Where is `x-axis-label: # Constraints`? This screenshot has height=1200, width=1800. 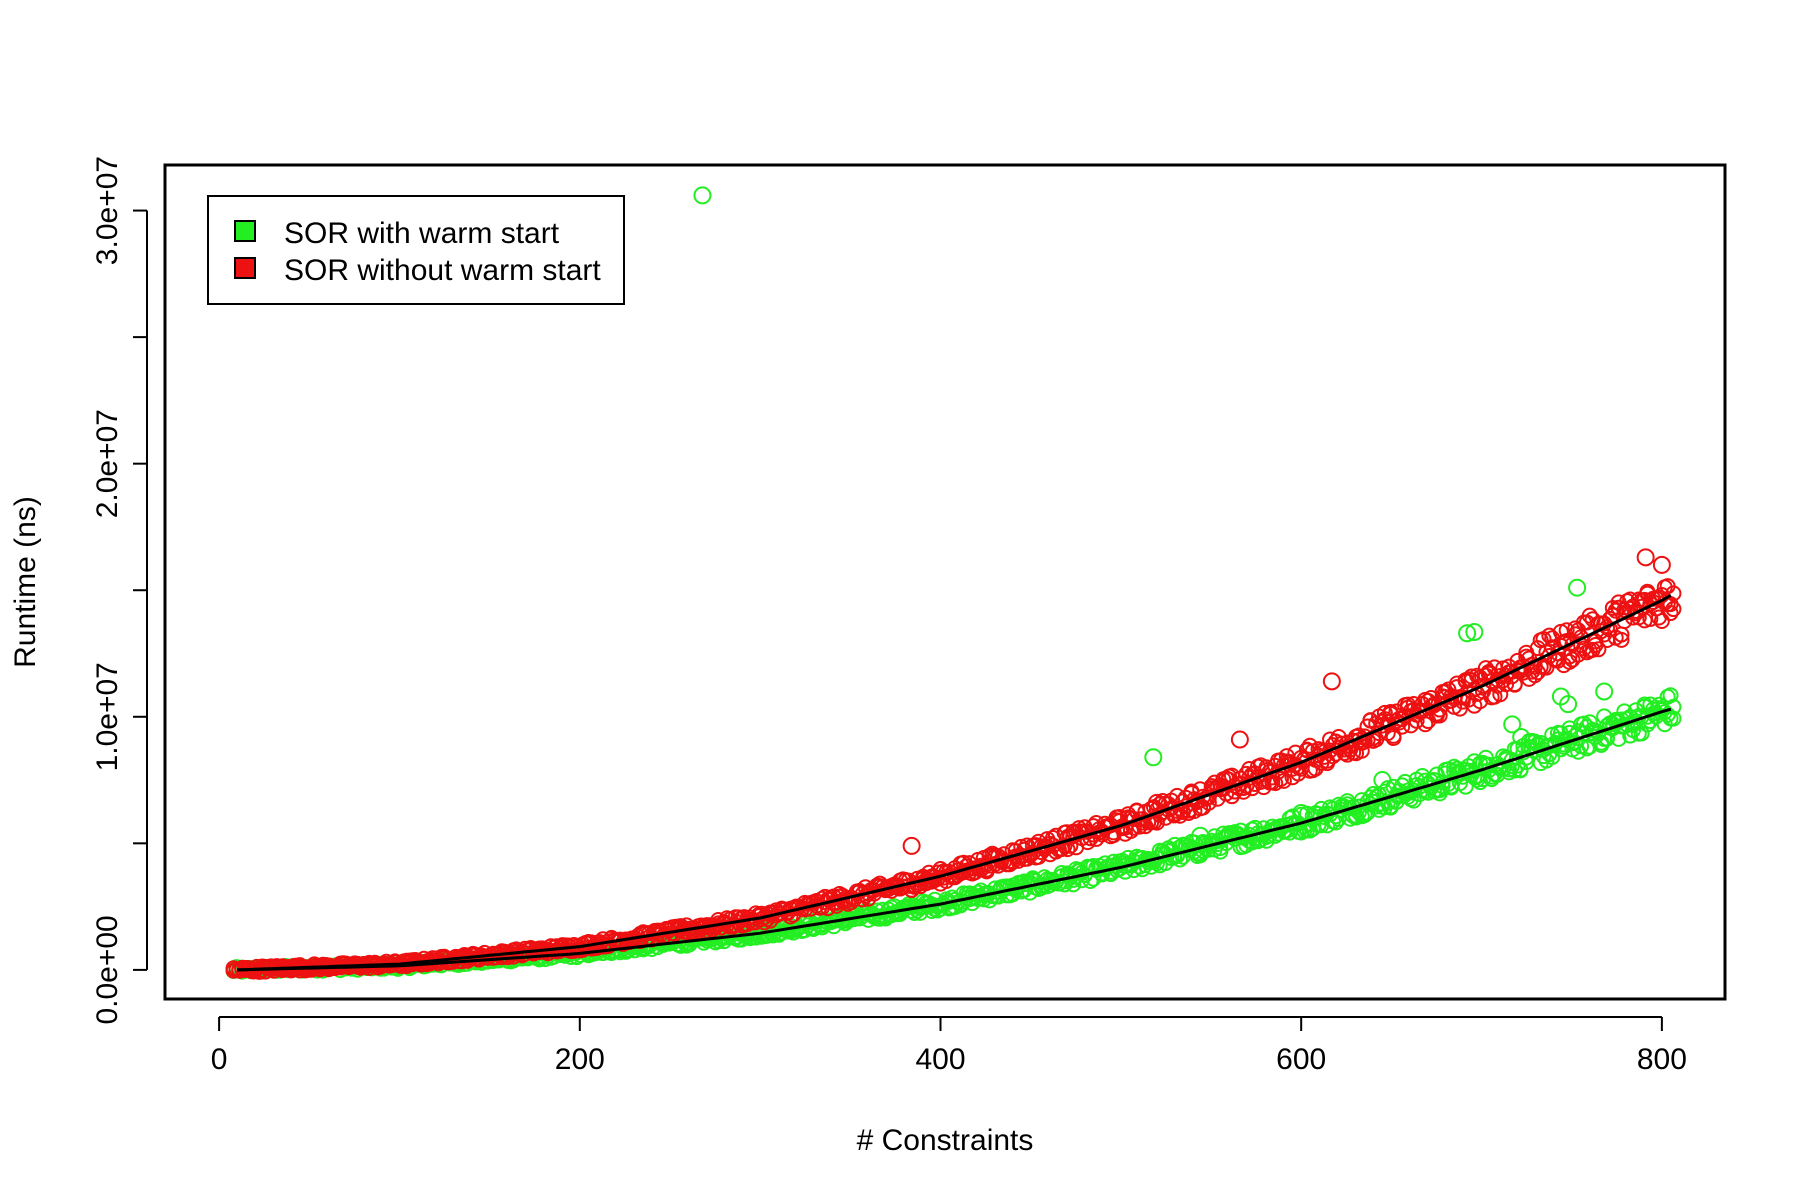 x-axis-label: # Constraints is located at coordinates (945, 1140).